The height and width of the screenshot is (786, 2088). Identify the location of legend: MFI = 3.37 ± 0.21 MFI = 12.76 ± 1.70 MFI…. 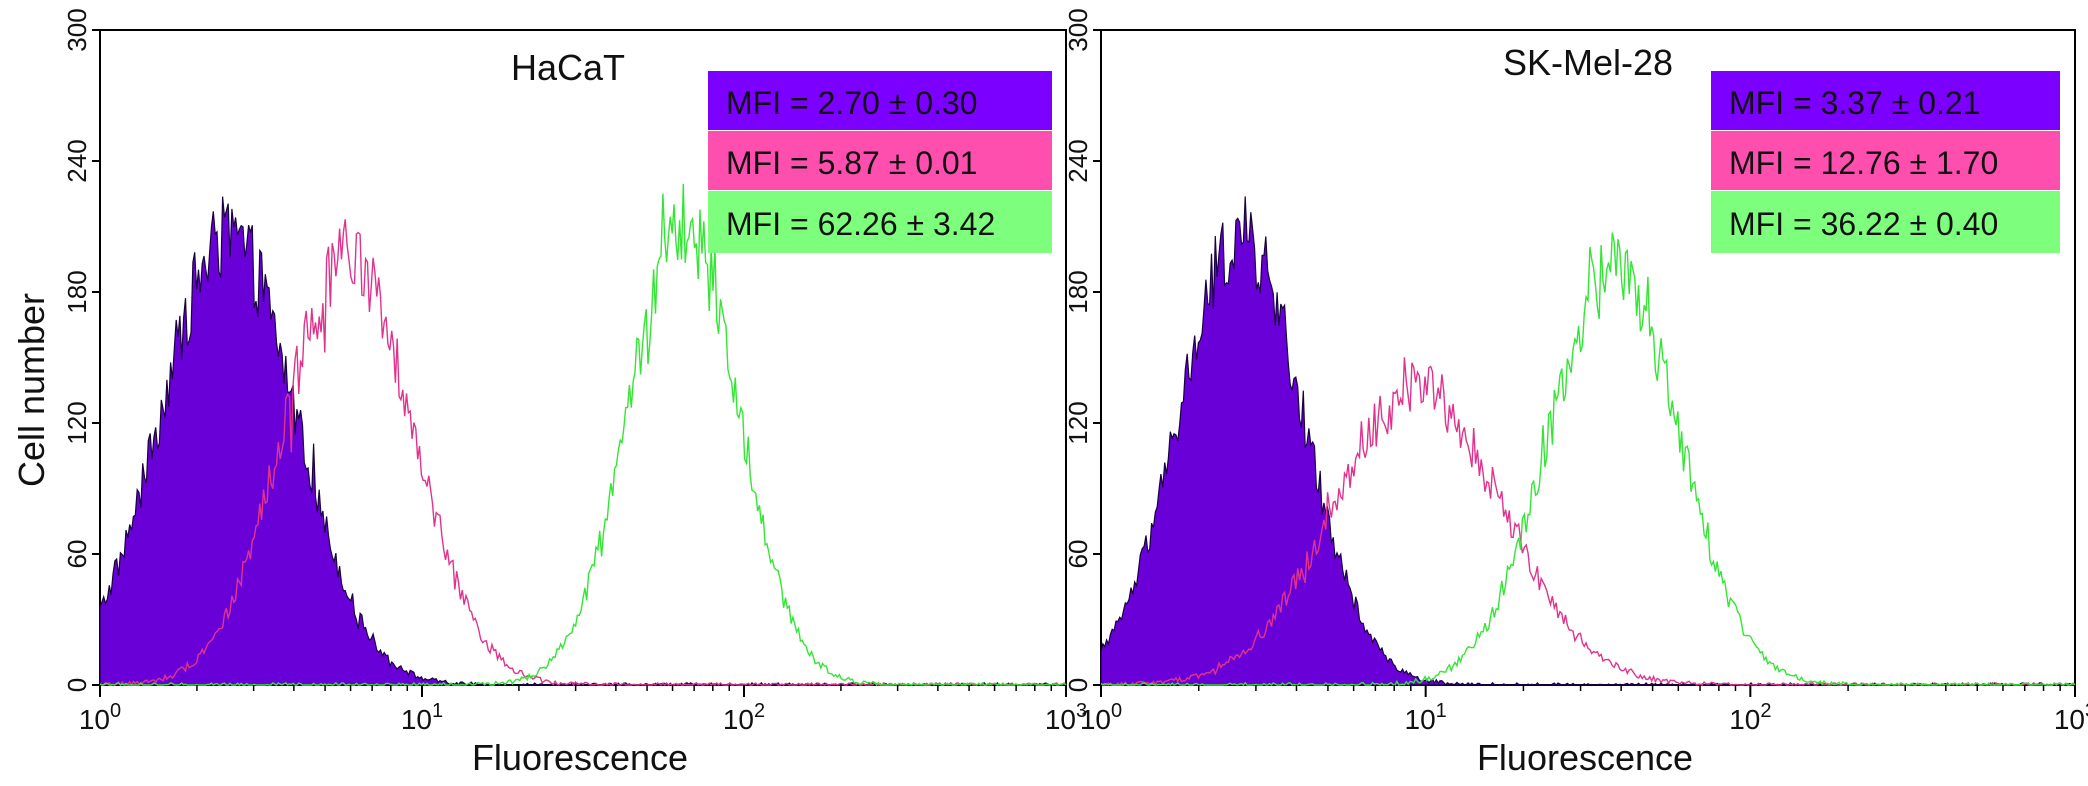
(1885, 162).